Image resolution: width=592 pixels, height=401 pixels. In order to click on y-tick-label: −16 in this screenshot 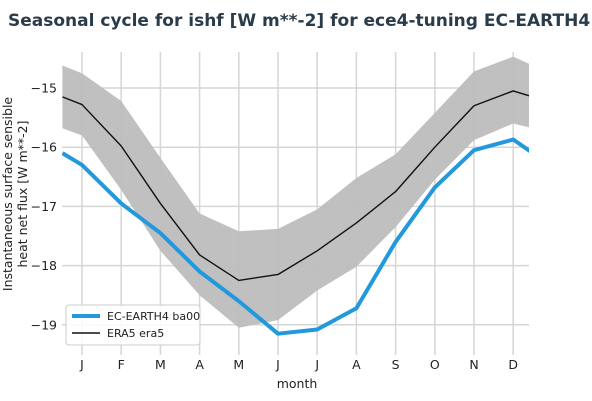, I will do `click(44, 147)`.